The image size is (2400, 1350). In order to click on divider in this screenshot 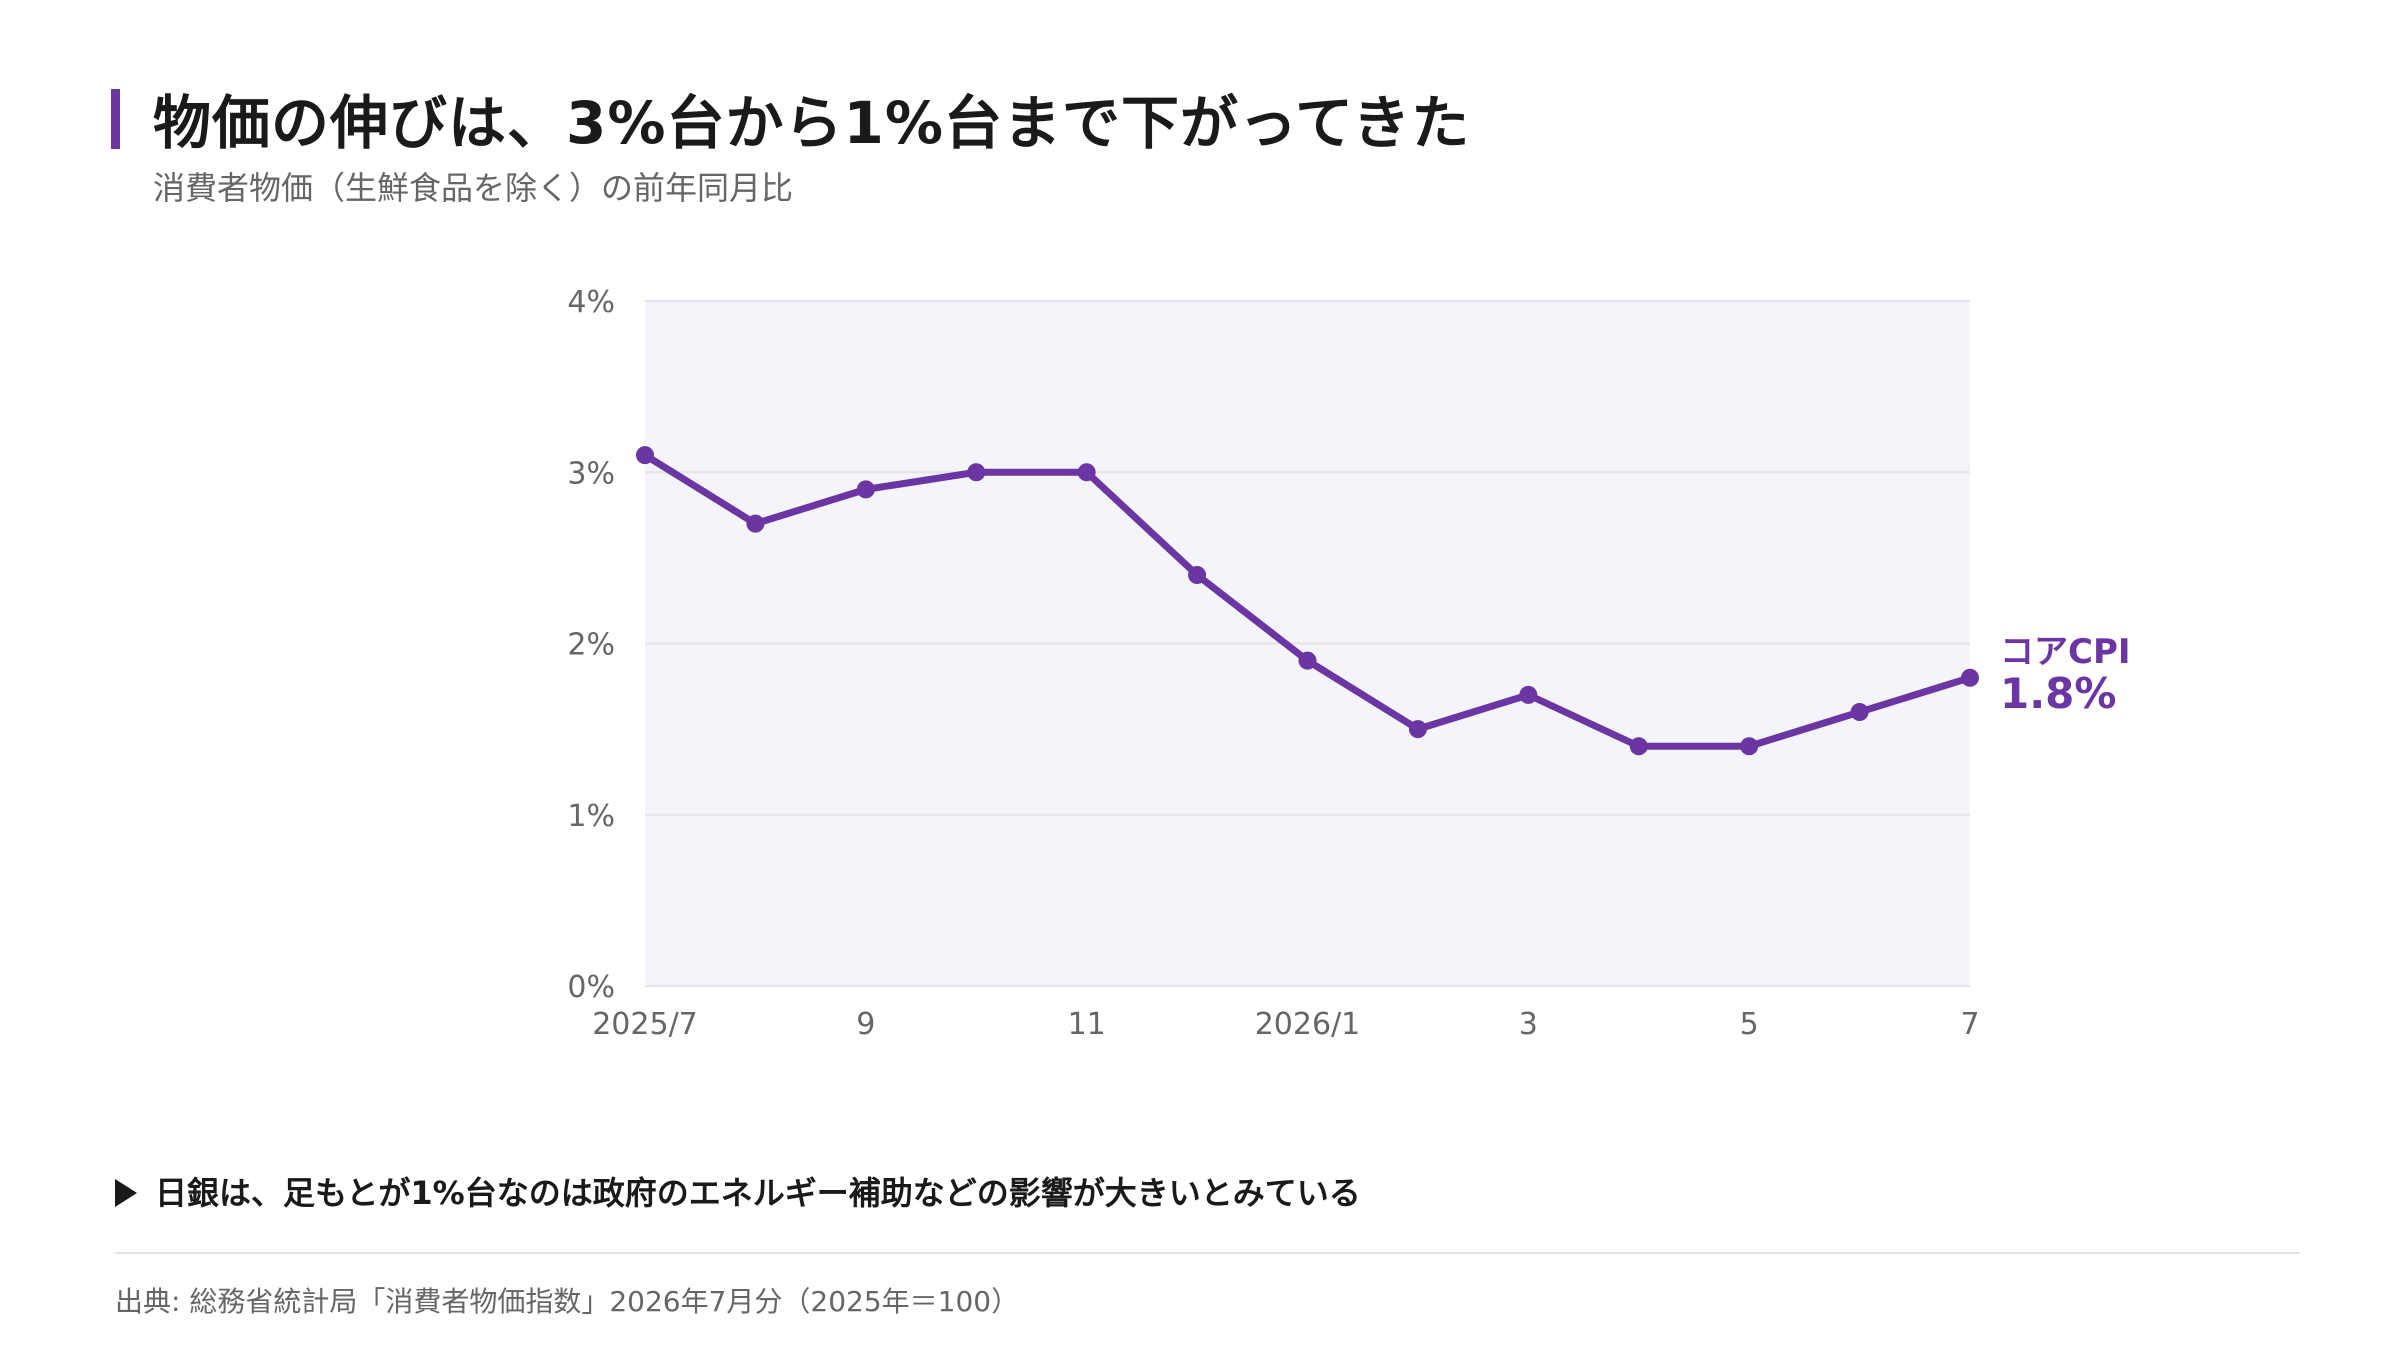, I will do `click(1207, 1253)`.